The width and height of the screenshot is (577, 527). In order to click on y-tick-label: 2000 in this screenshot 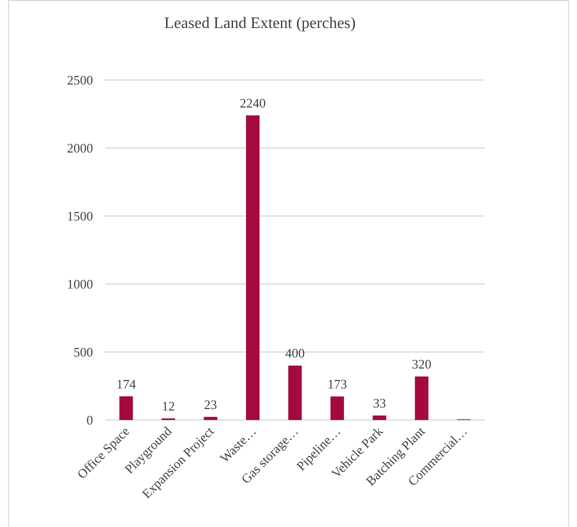, I will do `click(80, 148)`.